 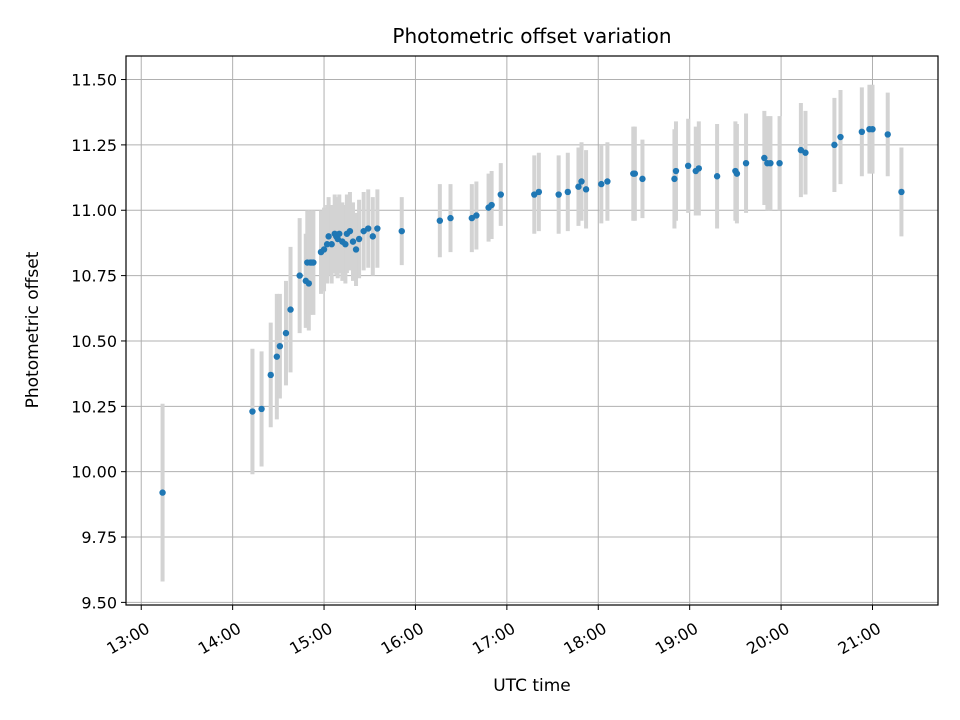 What do you see at coordinates (99, 602) in the screenshot?
I see `y-tick-label: 9.50` at bounding box center [99, 602].